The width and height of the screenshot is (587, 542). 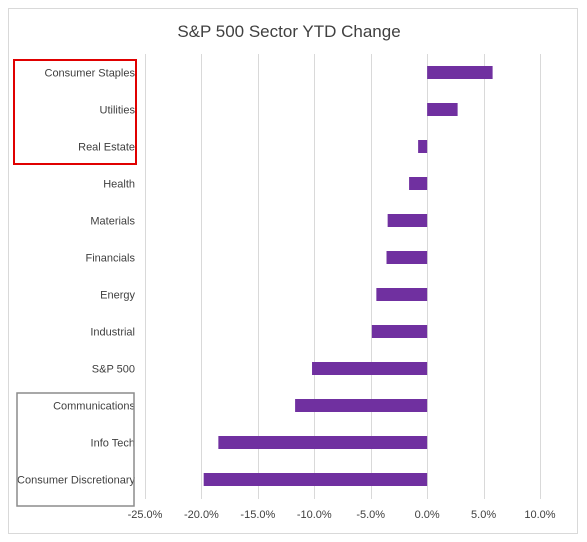 What do you see at coordinates (423, 146) in the screenshot?
I see `bar-real-estate` at bounding box center [423, 146].